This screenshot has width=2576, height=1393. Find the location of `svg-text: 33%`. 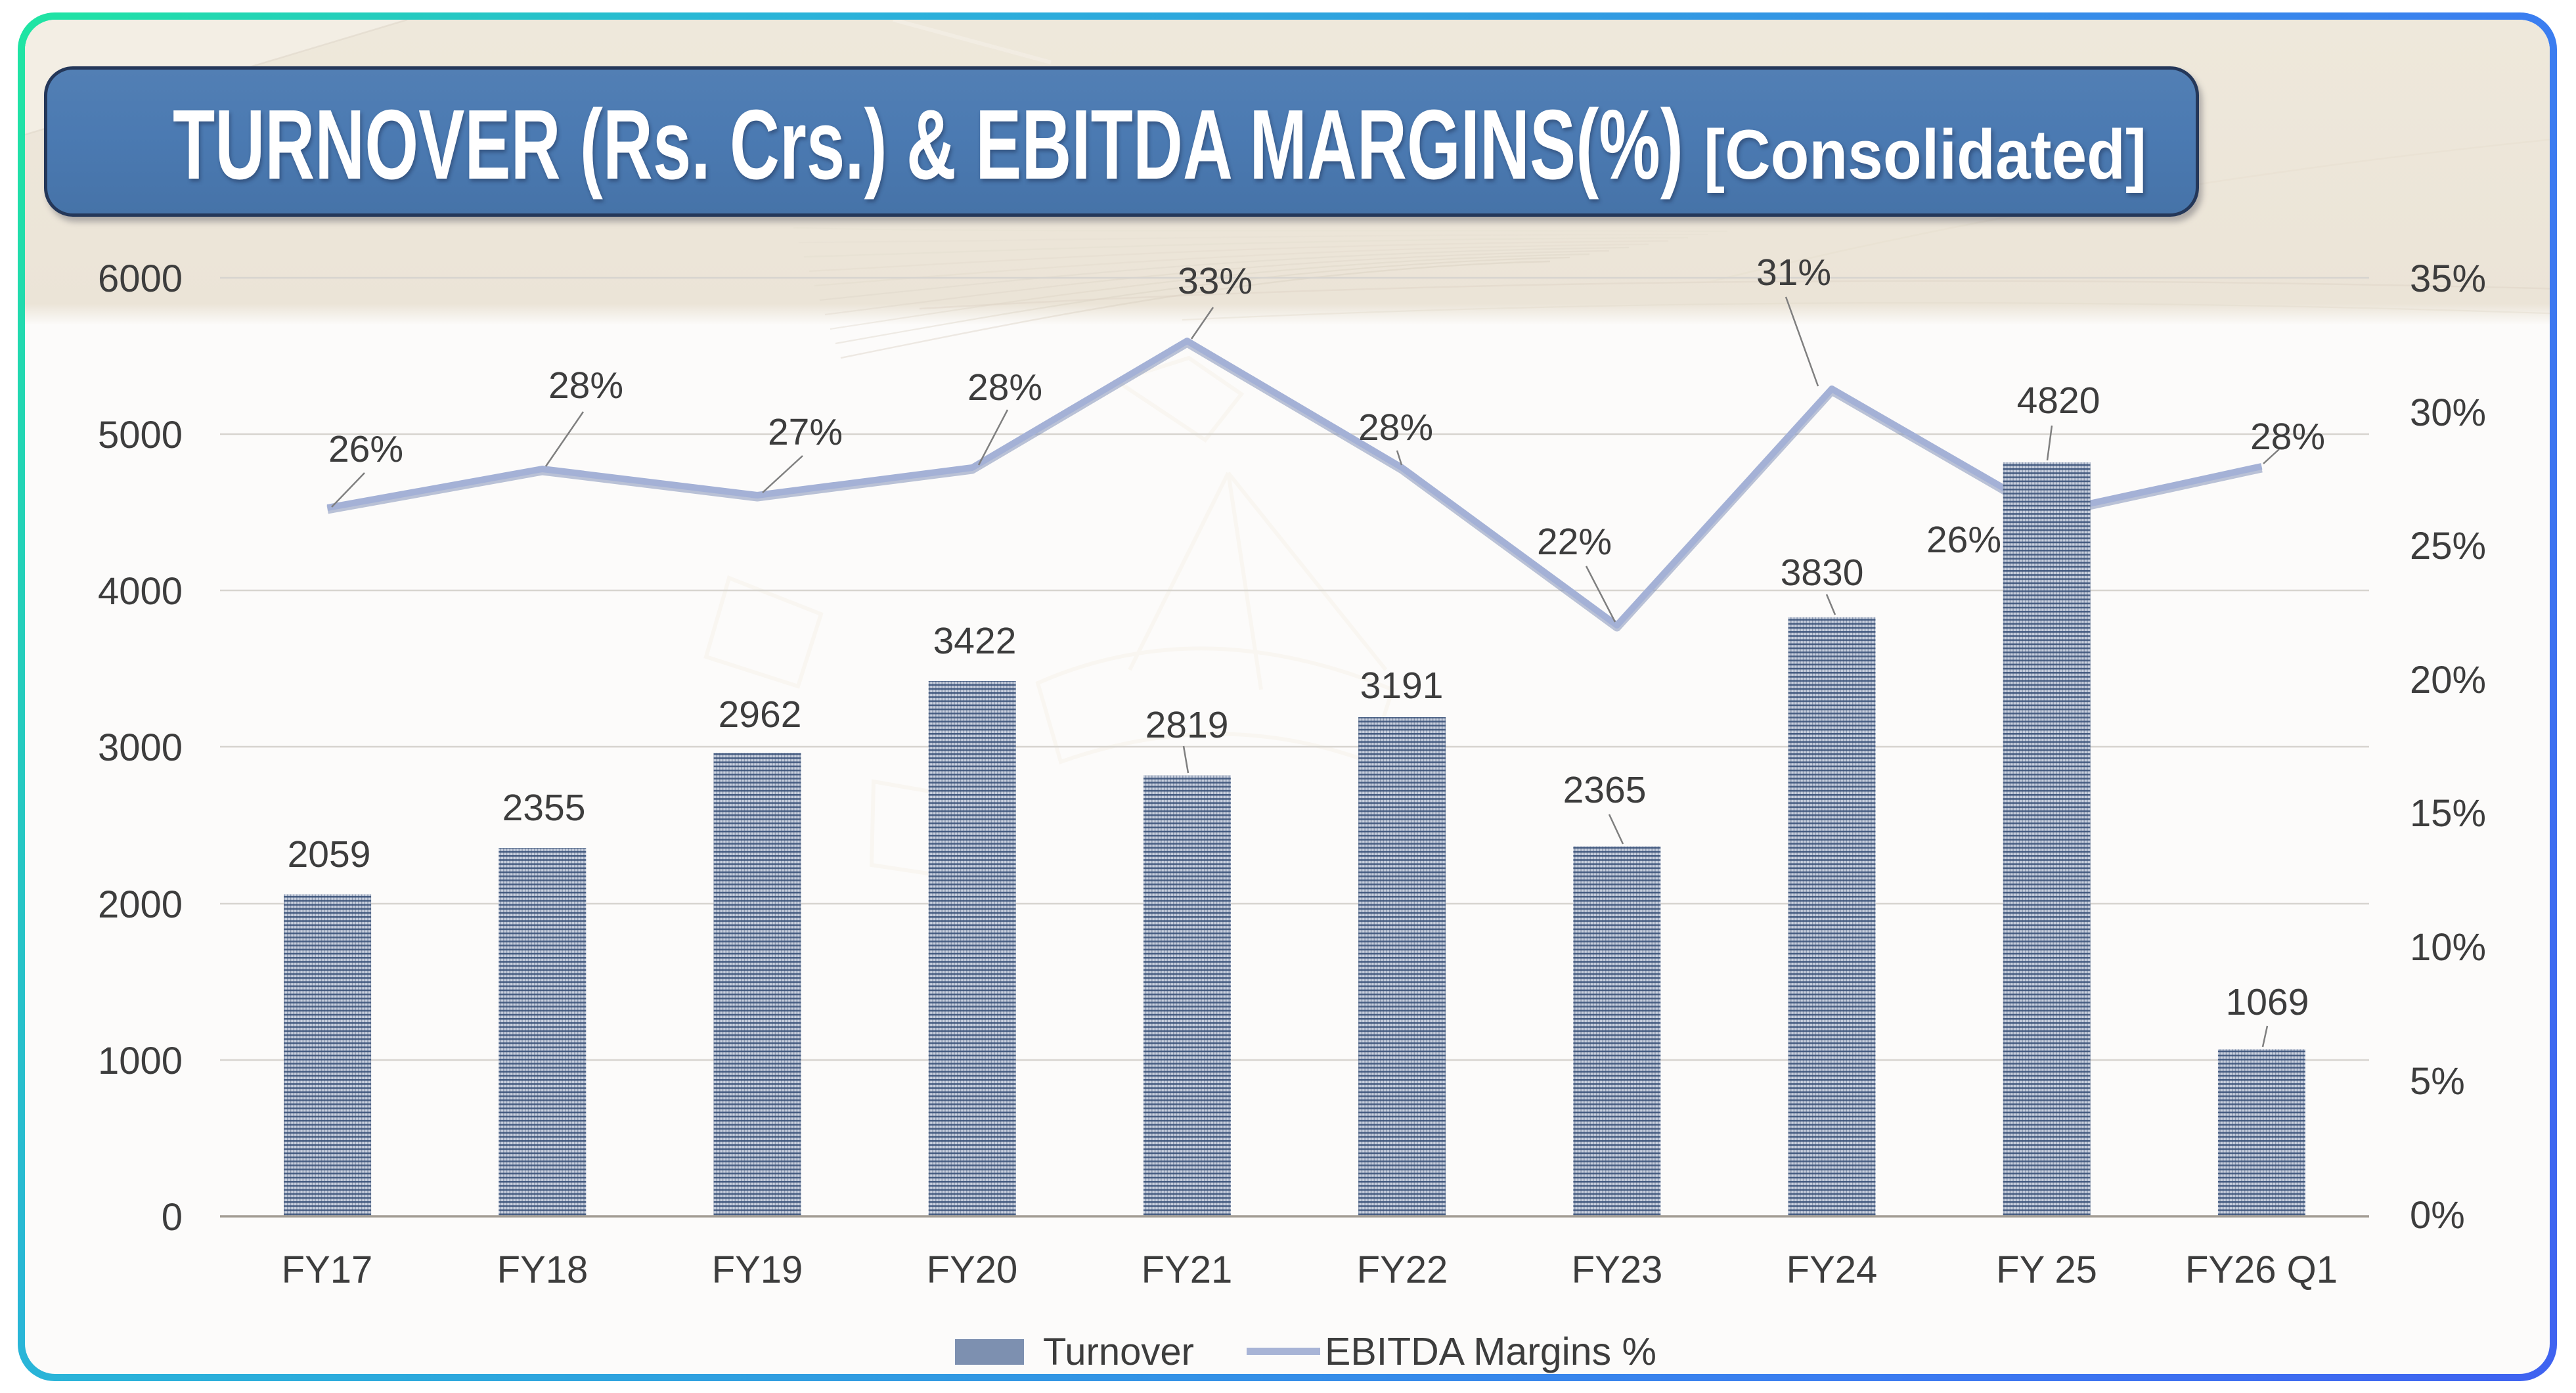

svg-text: 33% is located at coordinates (1215, 281).